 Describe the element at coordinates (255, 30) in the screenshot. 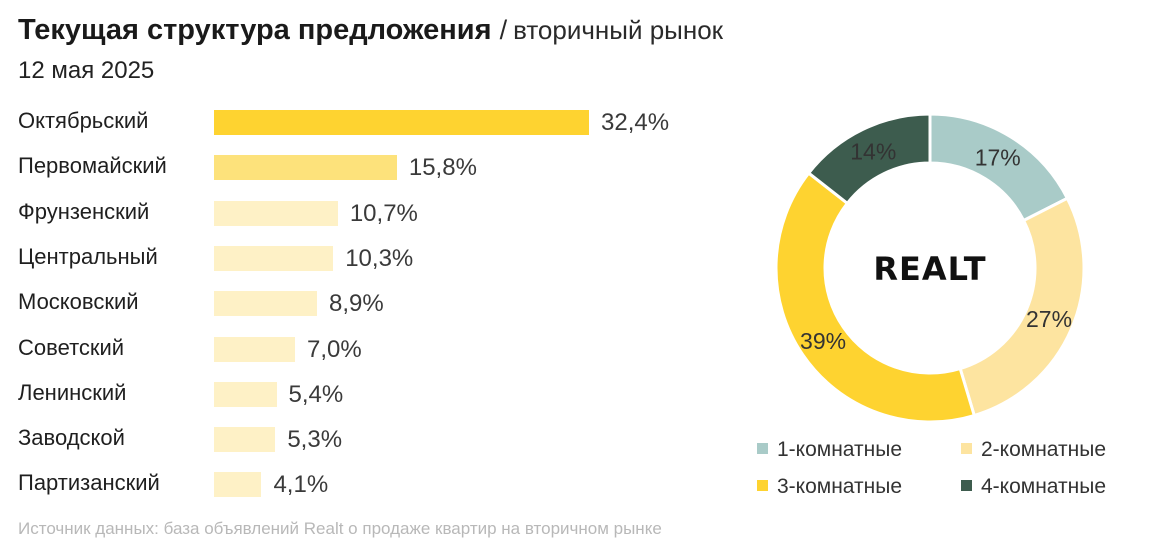

I see `title-main: Текущая структура предложения` at that location.